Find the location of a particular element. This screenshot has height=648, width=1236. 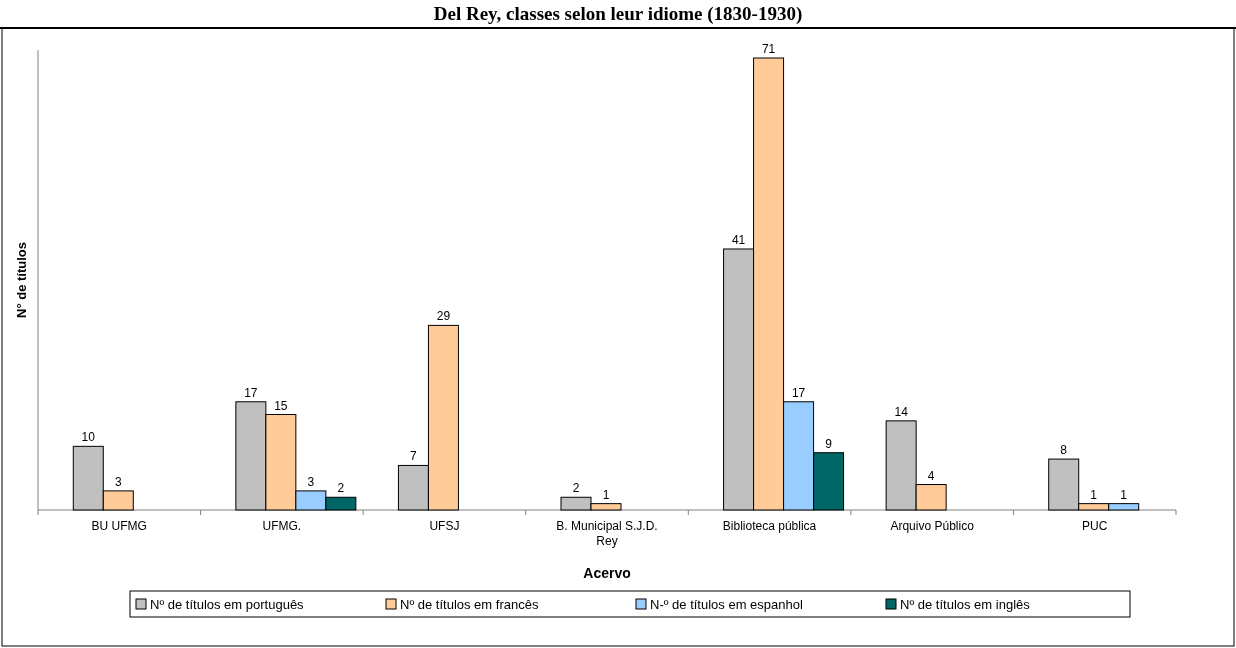

data-label: 9 is located at coordinates (829, 443).